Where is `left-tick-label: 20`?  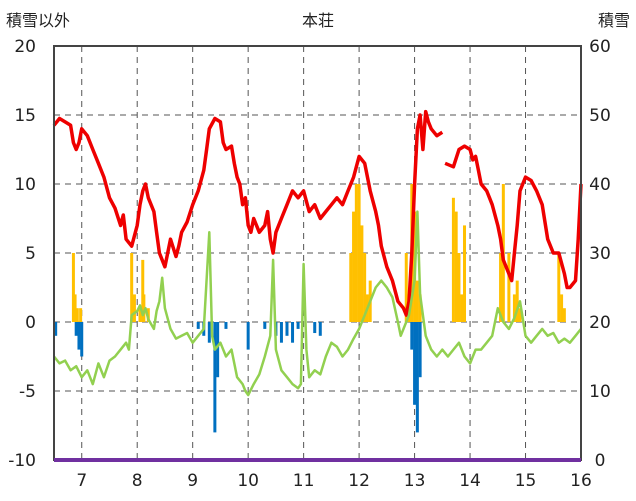 left-tick-label: 20 is located at coordinates (25, 47).